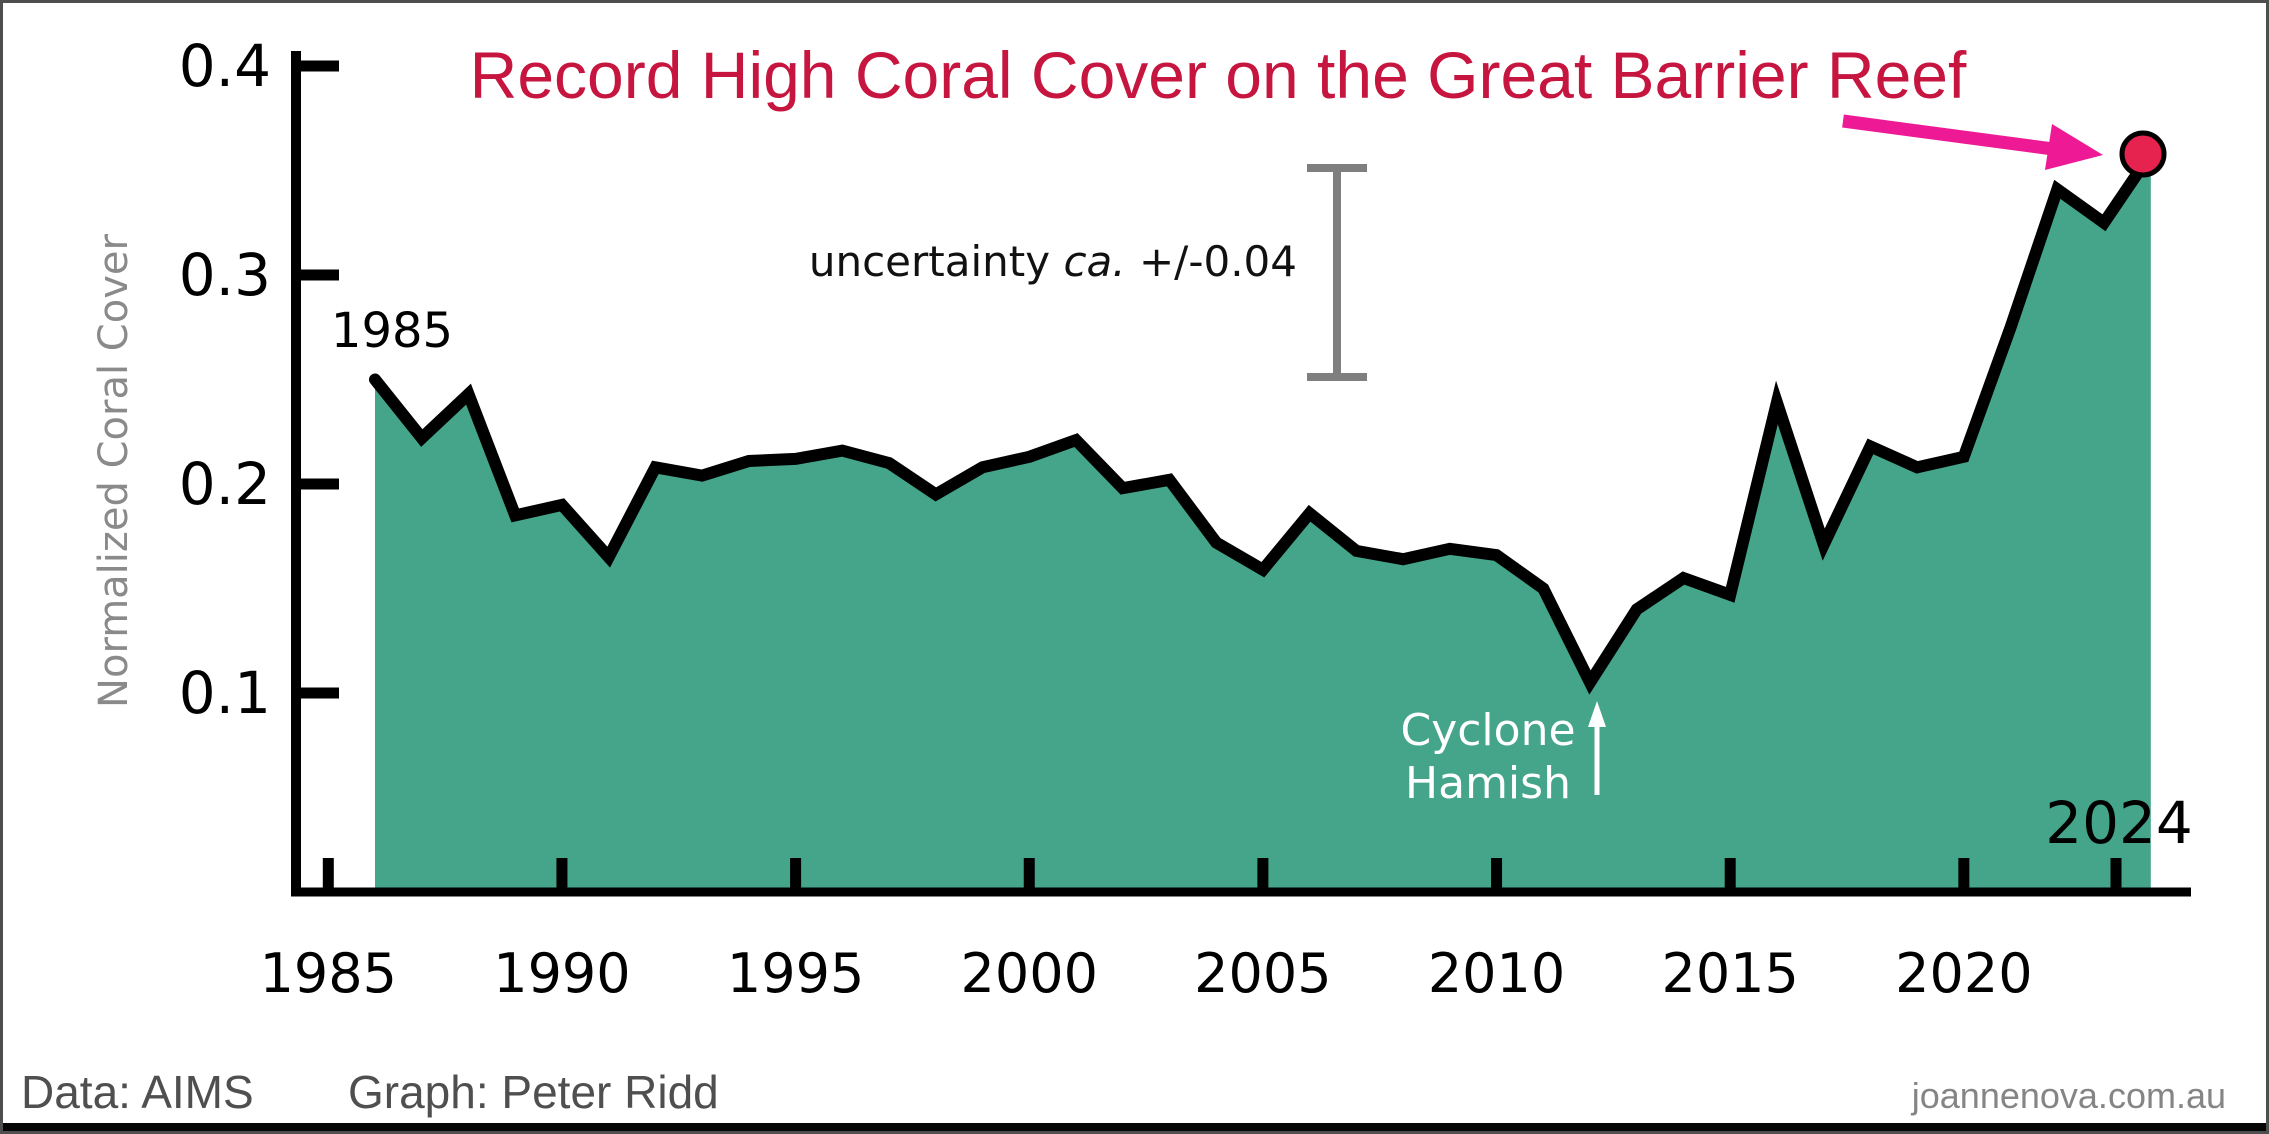 The height and width of the screenshot is (1134, 2269). What do you see at coordinates (1487, 757) in the screenshot?
I see `cyclone-hamish-annotation: Cyclone Hamish` at bounding box center [1487, 757].